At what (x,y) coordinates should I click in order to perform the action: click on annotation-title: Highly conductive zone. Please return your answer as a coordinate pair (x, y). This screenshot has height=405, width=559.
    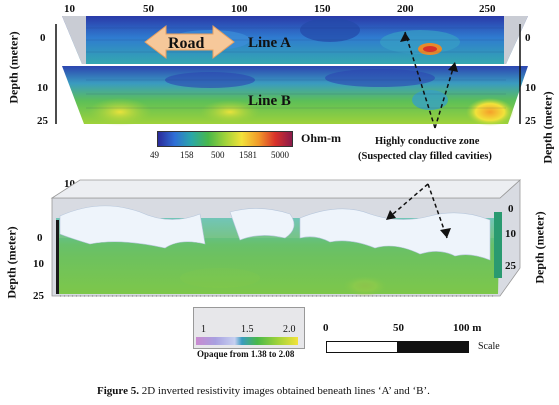
    Looking at the image, I should click on (427, 141).